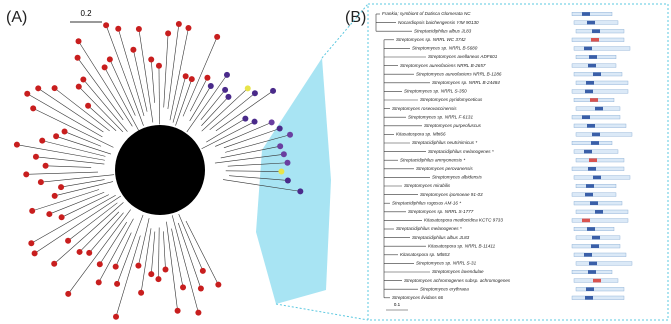 The image size is (671, 324). I want to click on taxon-label: Streptomyces erythraea, so click(444, 288).